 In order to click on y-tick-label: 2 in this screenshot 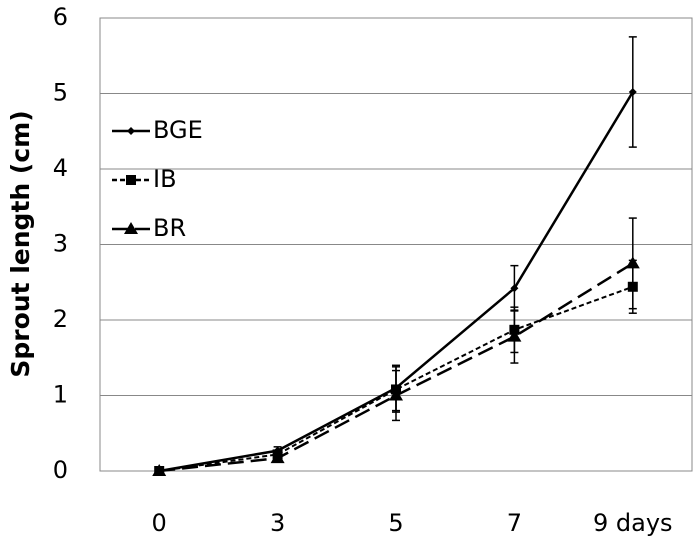, I will do `click(60, 319)`.